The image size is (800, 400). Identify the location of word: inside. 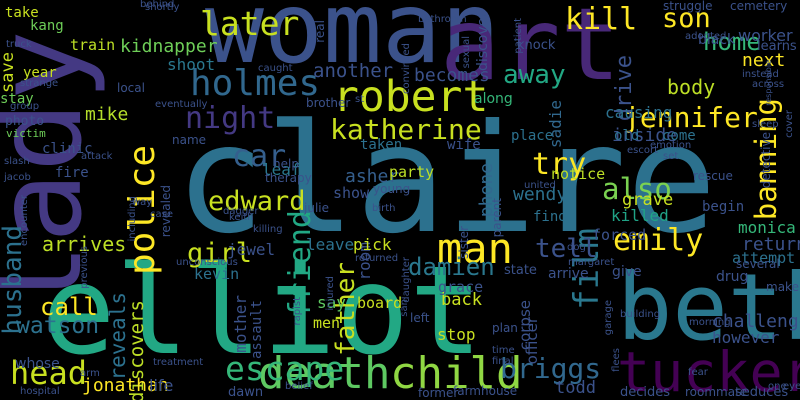
(645, 135).